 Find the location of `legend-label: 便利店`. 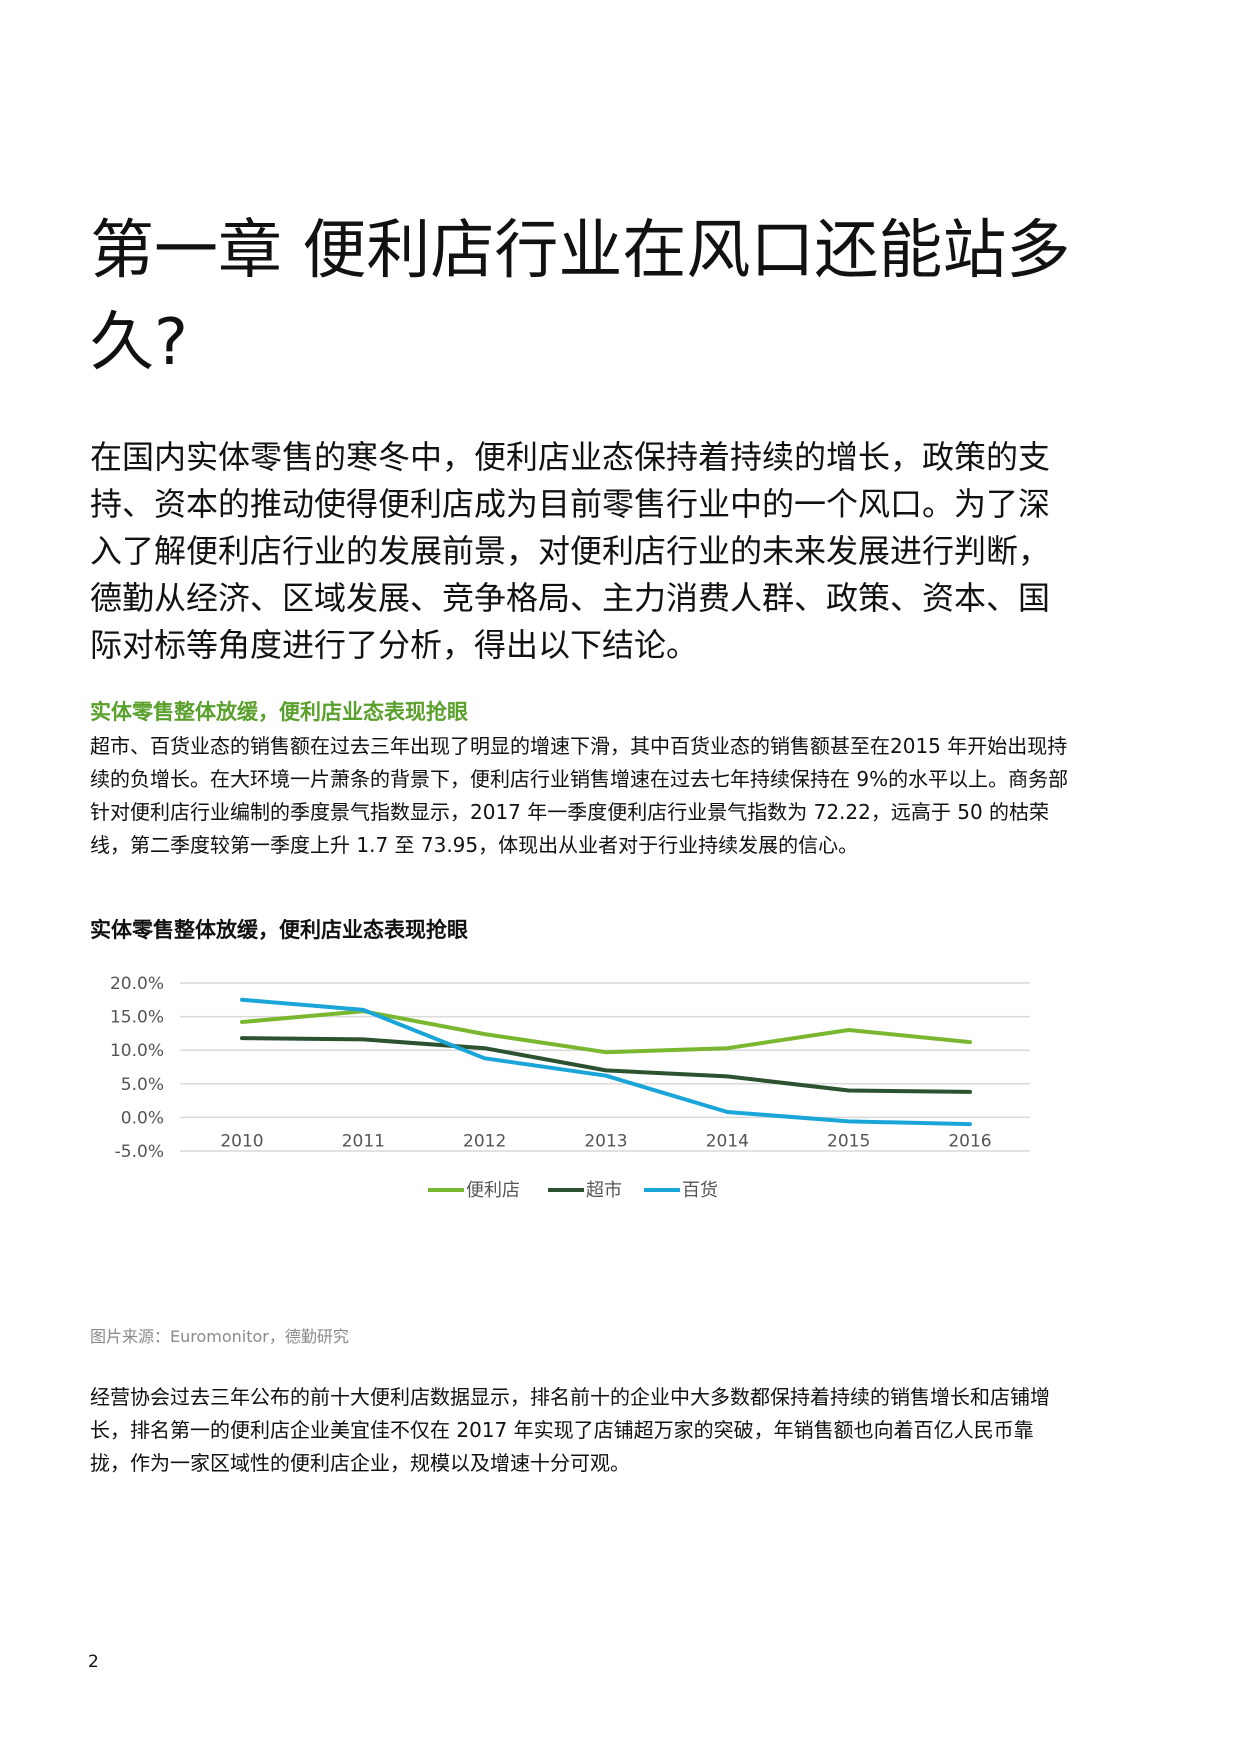

legend-label: 便利店 is located at coordinates (493, 1190).